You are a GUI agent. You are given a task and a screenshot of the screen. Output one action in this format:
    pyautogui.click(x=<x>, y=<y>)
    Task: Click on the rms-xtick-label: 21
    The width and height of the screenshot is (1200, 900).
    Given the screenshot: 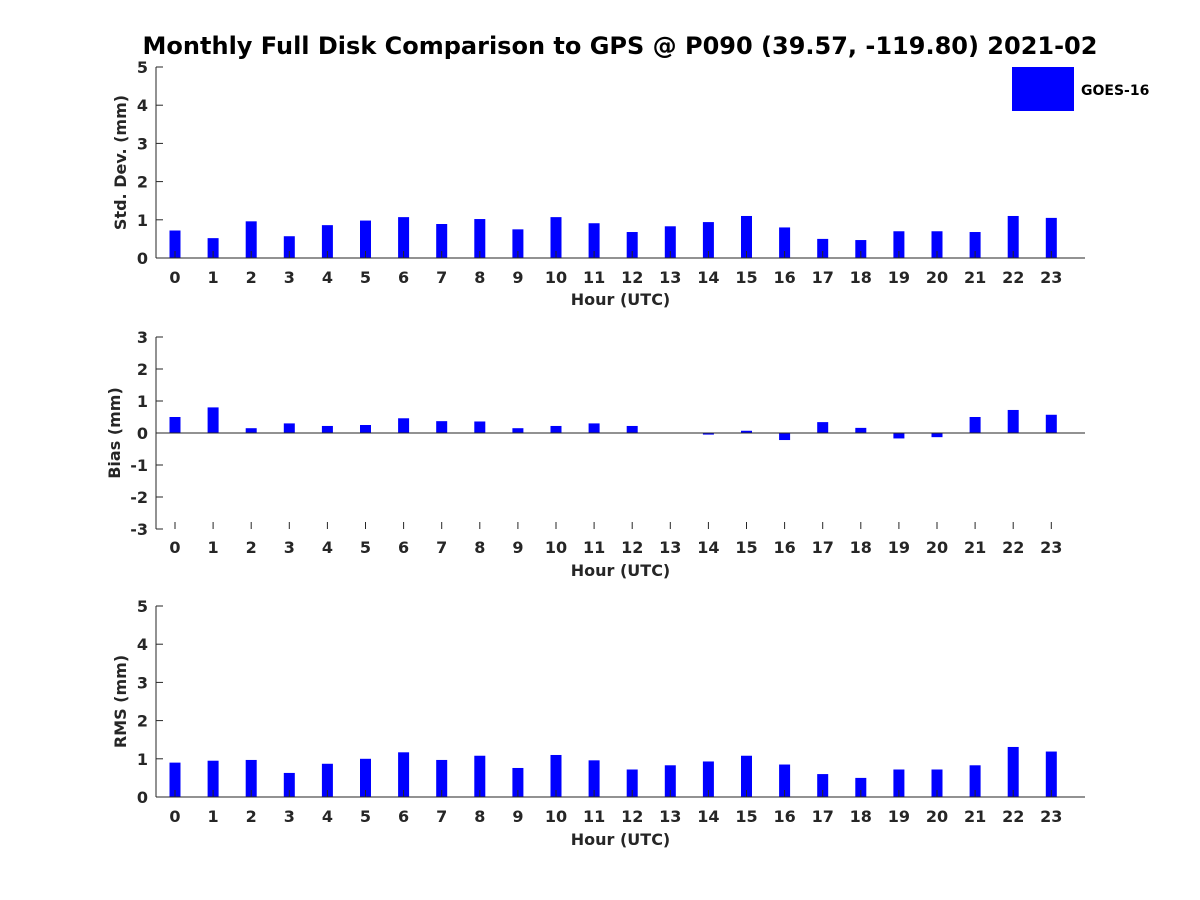 What is the action you would take?
    pyautogui.click(x=975, y=816)
    